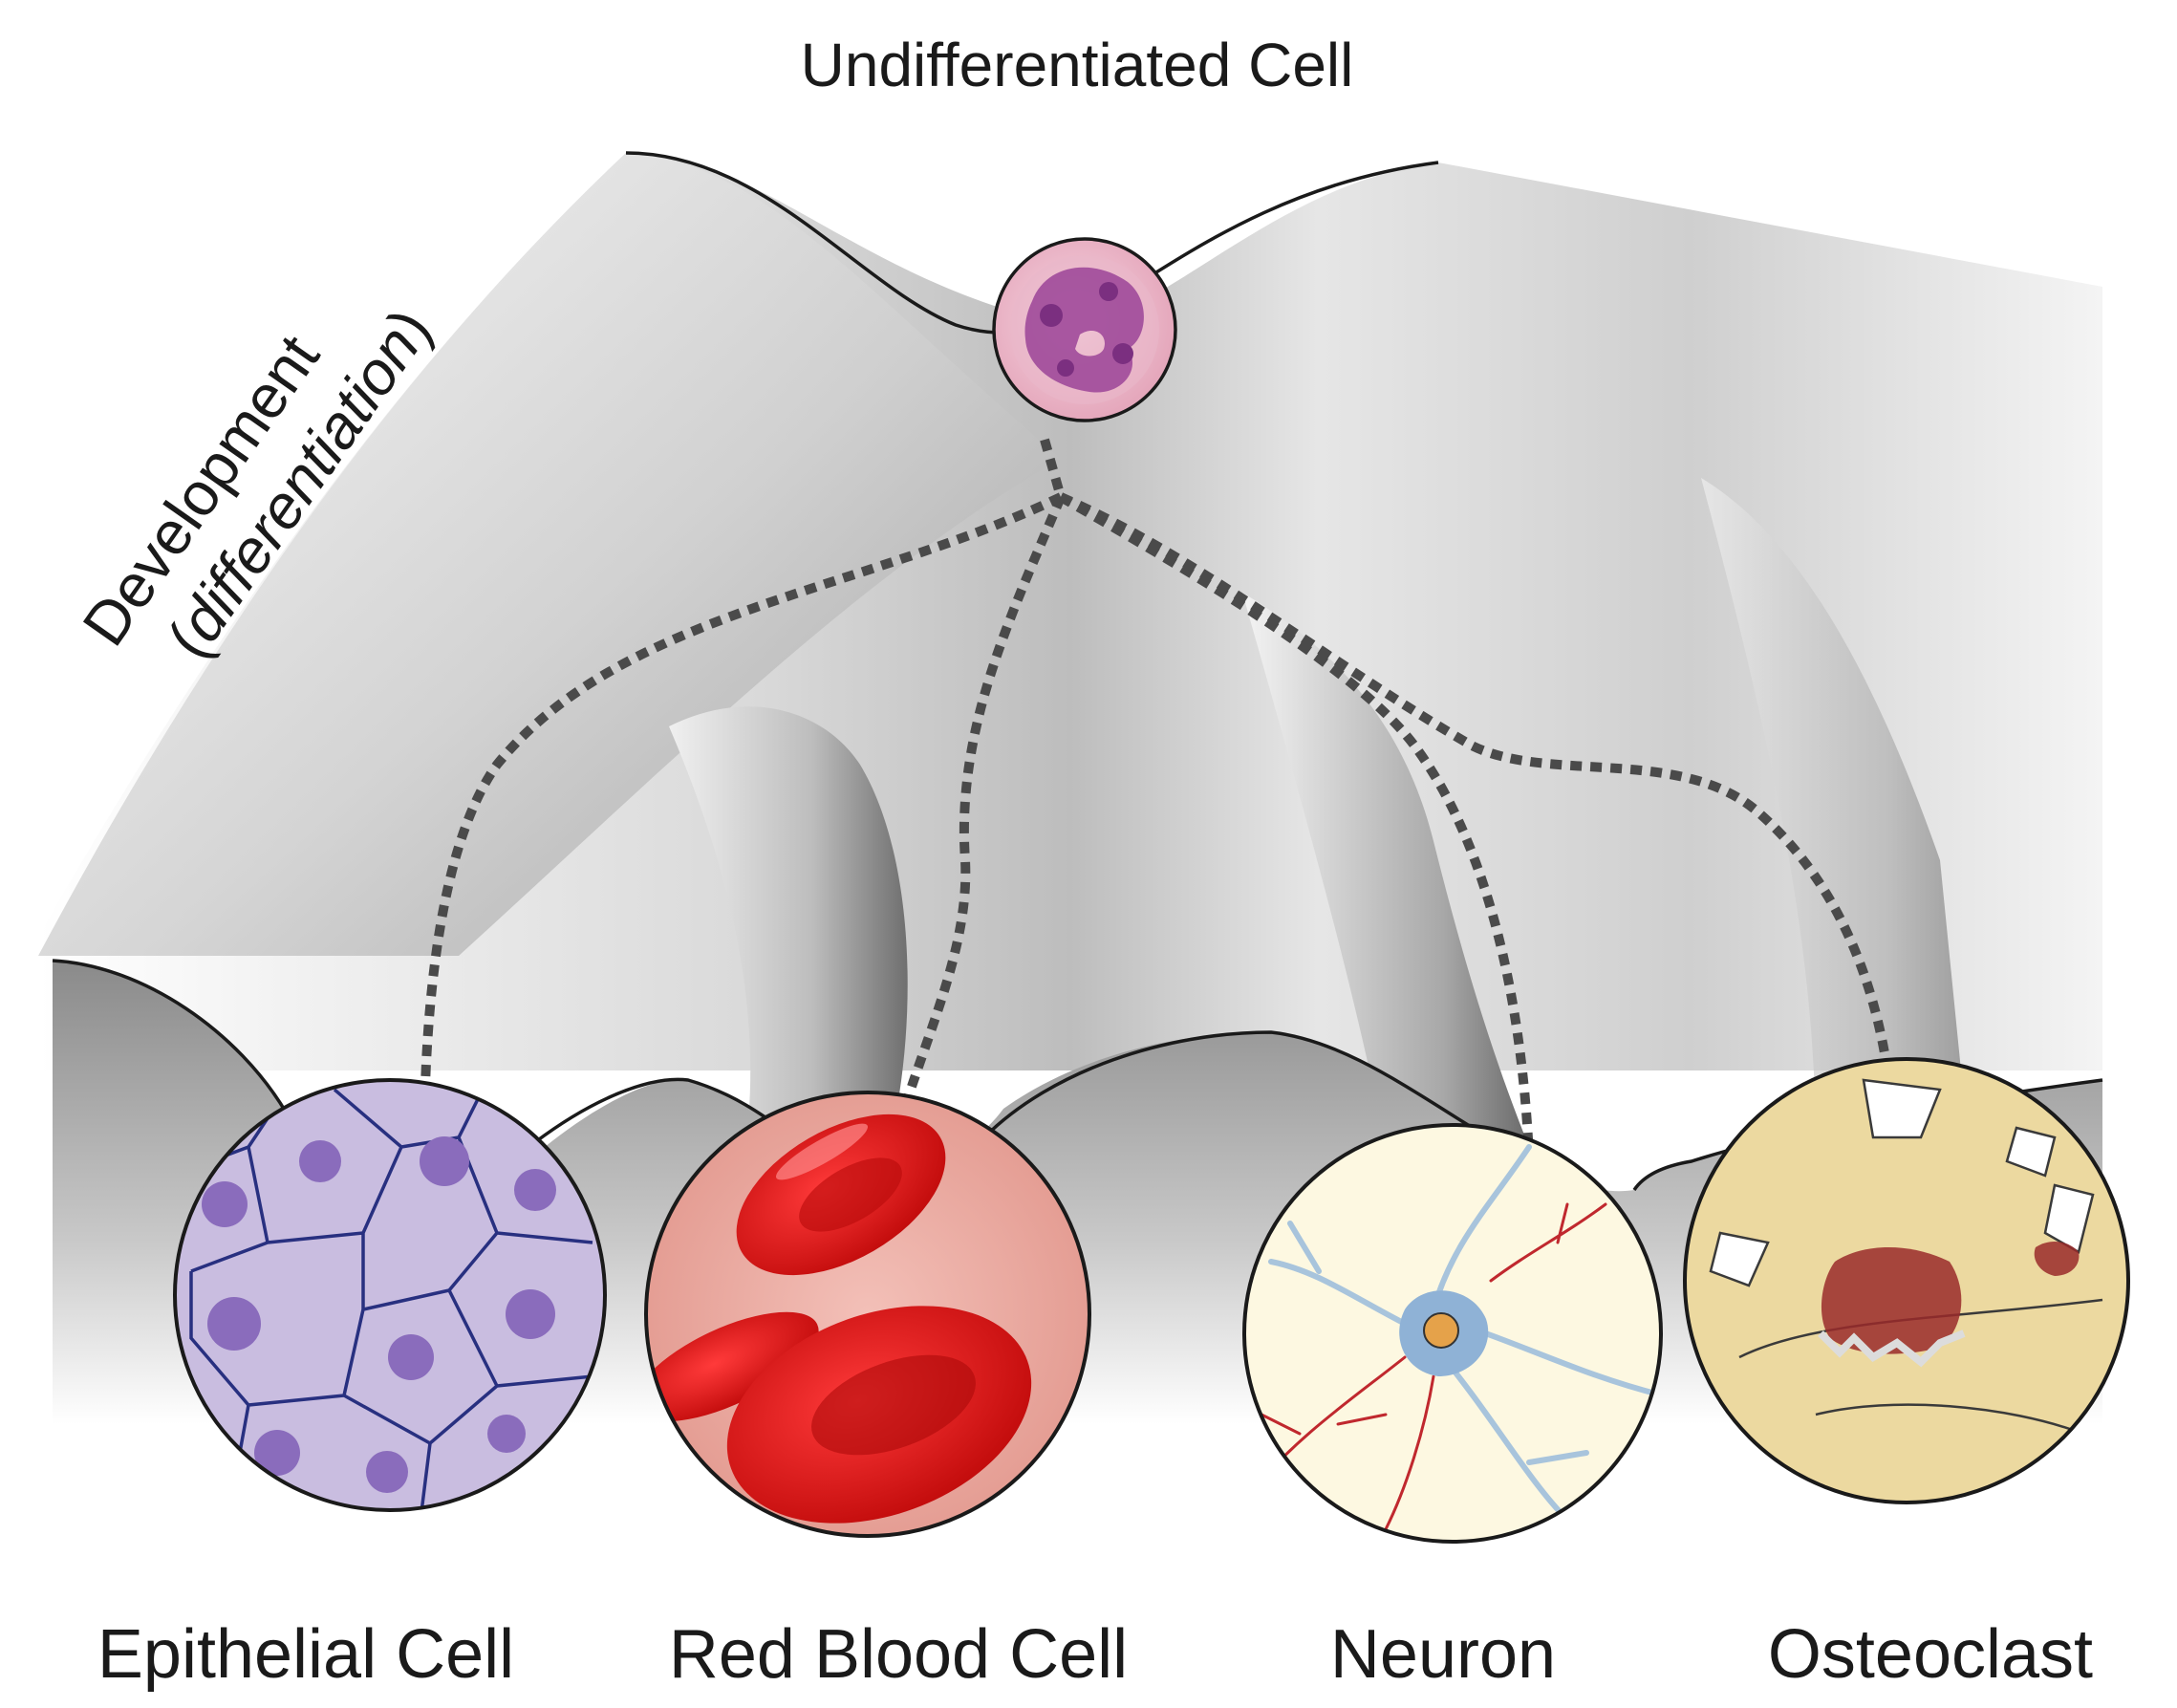  I want to click on neuron-icon, so click(1452, 1333).